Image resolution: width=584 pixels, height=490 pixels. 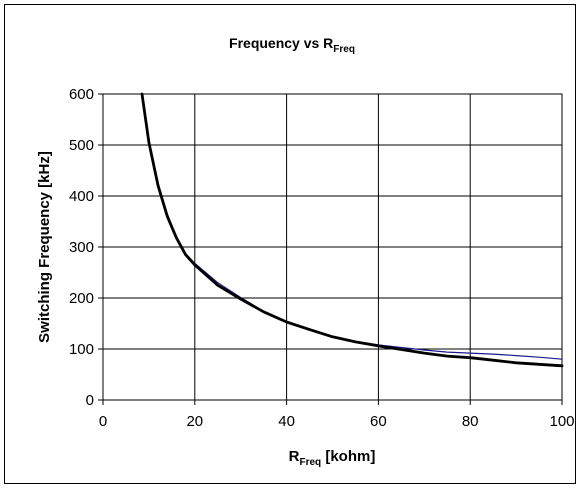 I want to click on x-tick-label: 20, so click(x=194, y=421).